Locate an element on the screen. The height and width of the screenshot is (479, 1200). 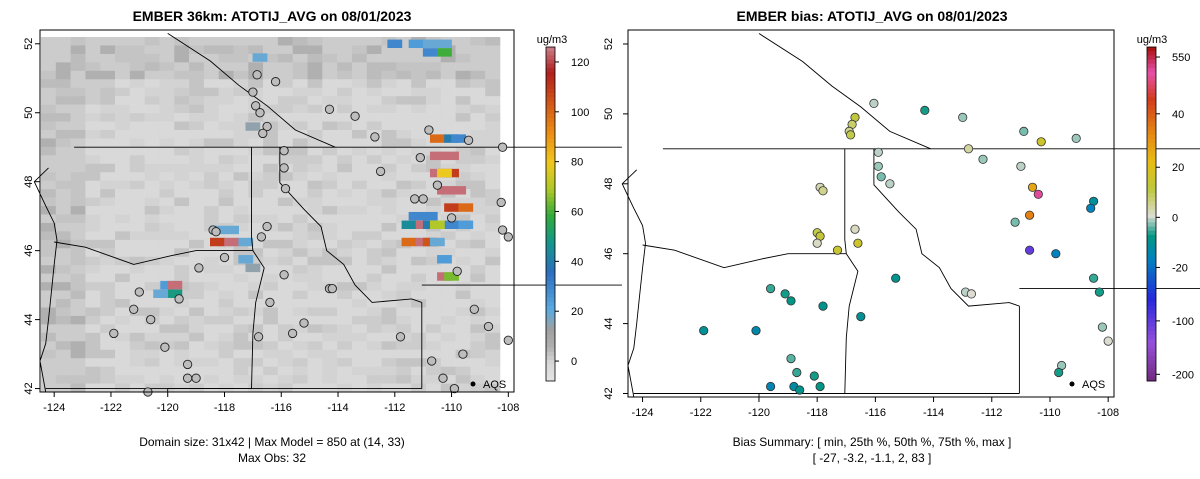
colorbar-frame is located at coordinates (1151, 214).